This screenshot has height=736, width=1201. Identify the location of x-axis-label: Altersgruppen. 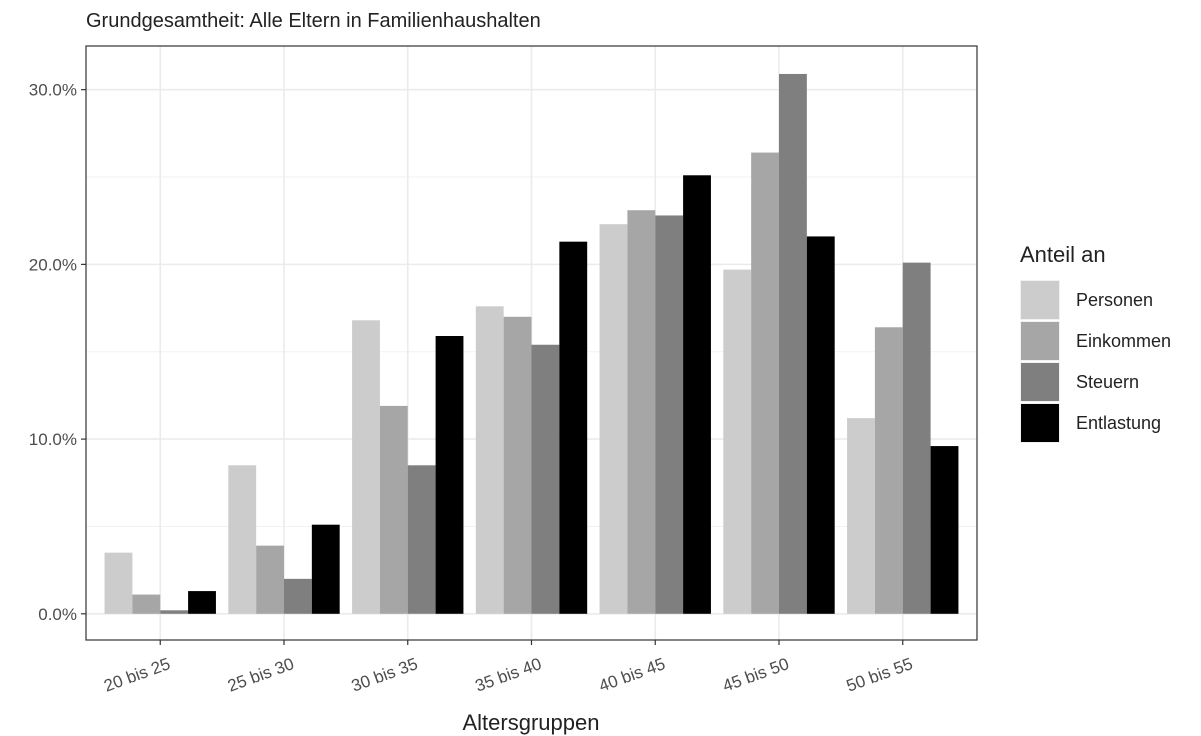
(531, 722).